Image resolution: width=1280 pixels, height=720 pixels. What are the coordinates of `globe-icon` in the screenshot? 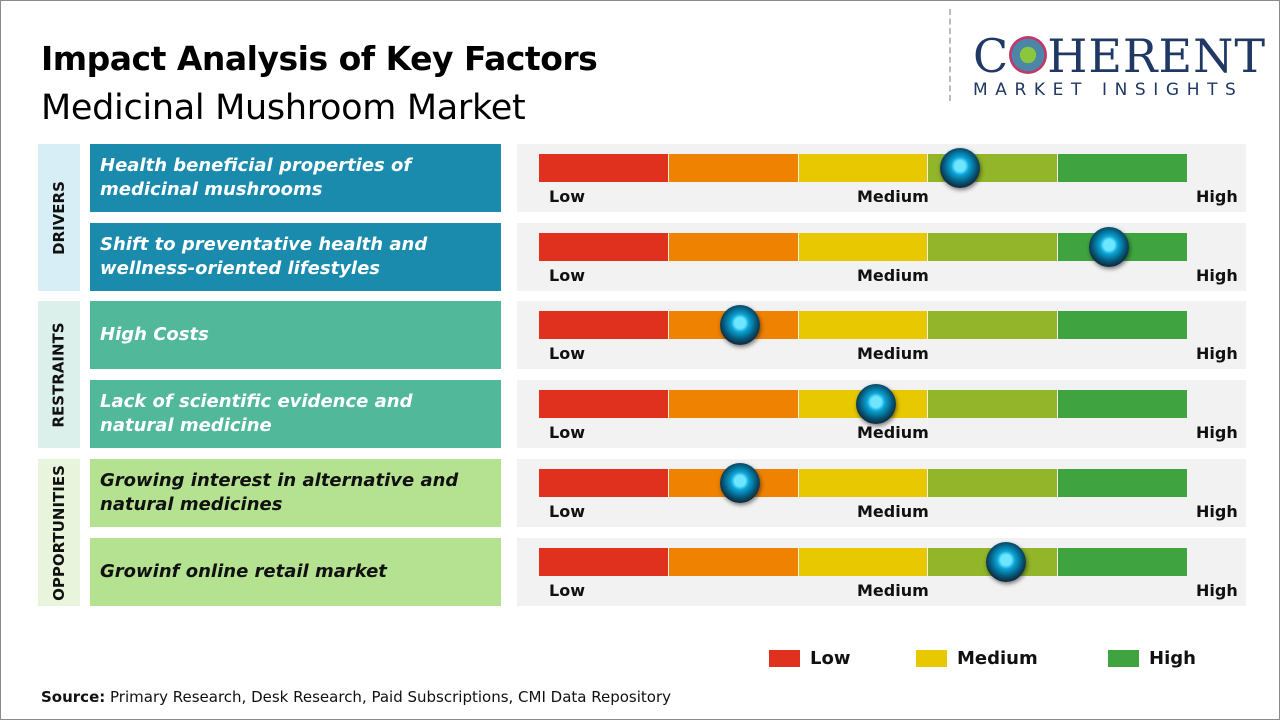 It's located at (1028, 55).